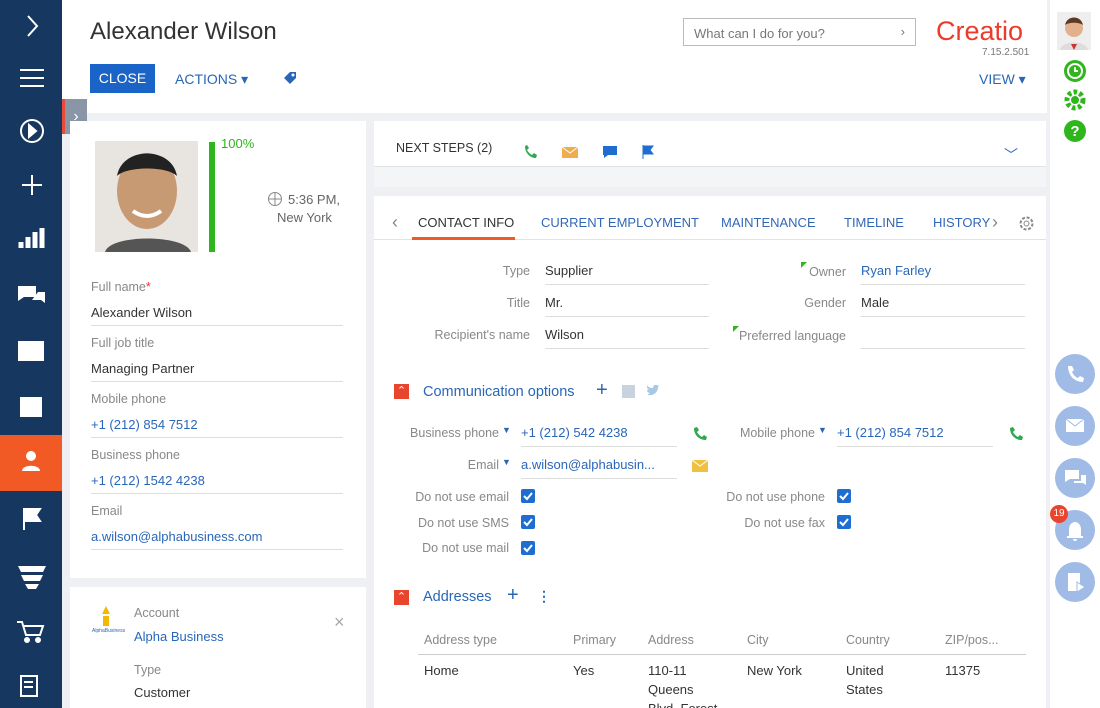 Image resolution: width=1100 pixels, height=708 pixels. What do you see at coordinates (457, 597) in the screenshot?
I see `section-title: Addresses` at bounding box center [457, 597].